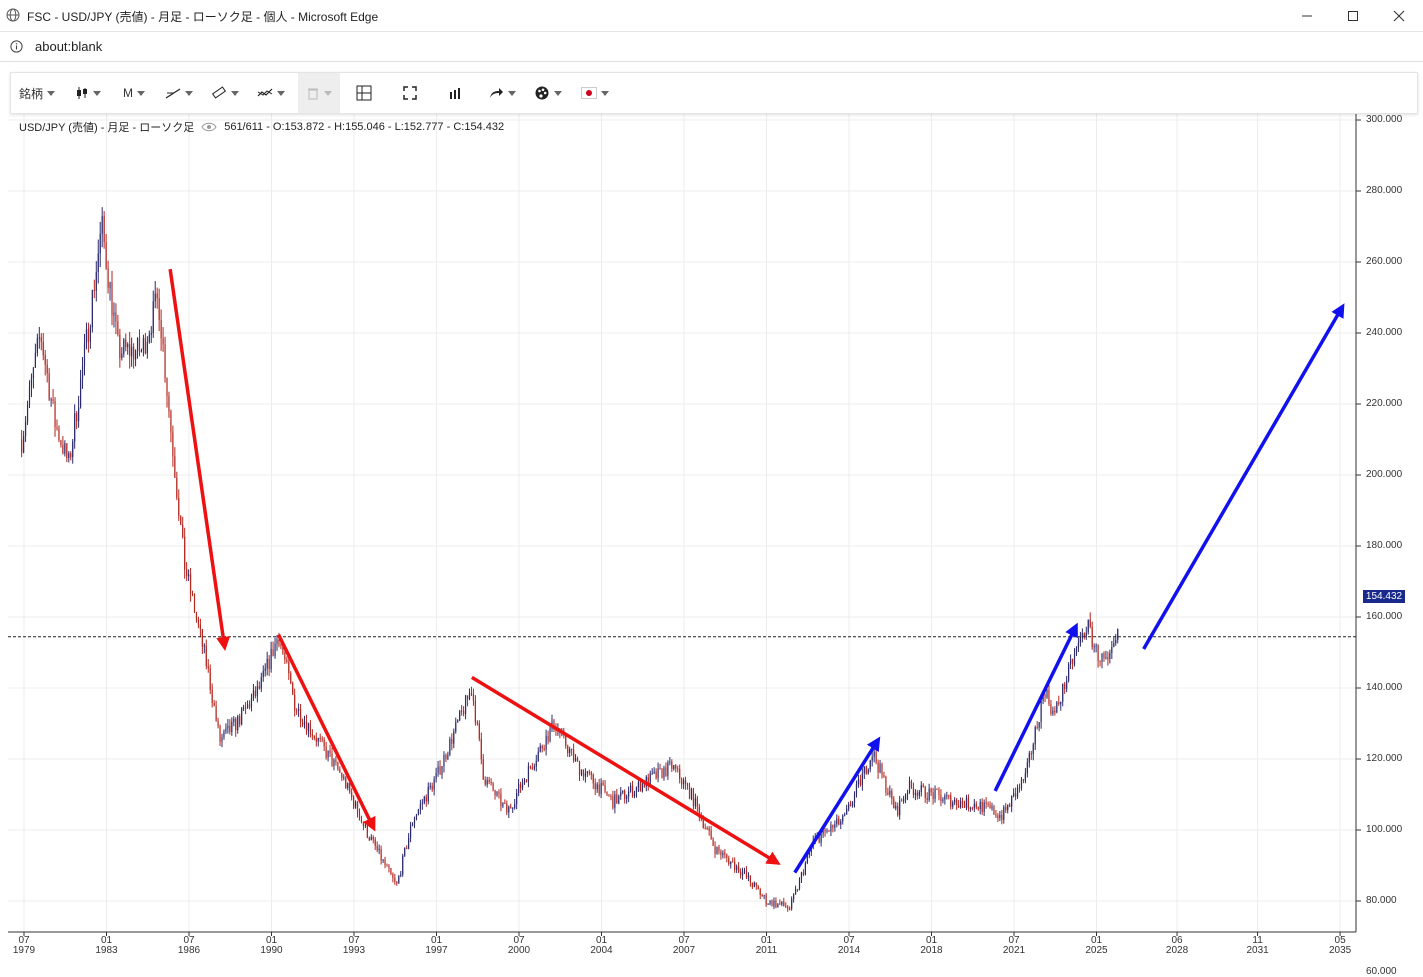  Describe the element at coordinates (932, 946) in the screenshot. I see `x-tick-label: 01 2018` at that location.